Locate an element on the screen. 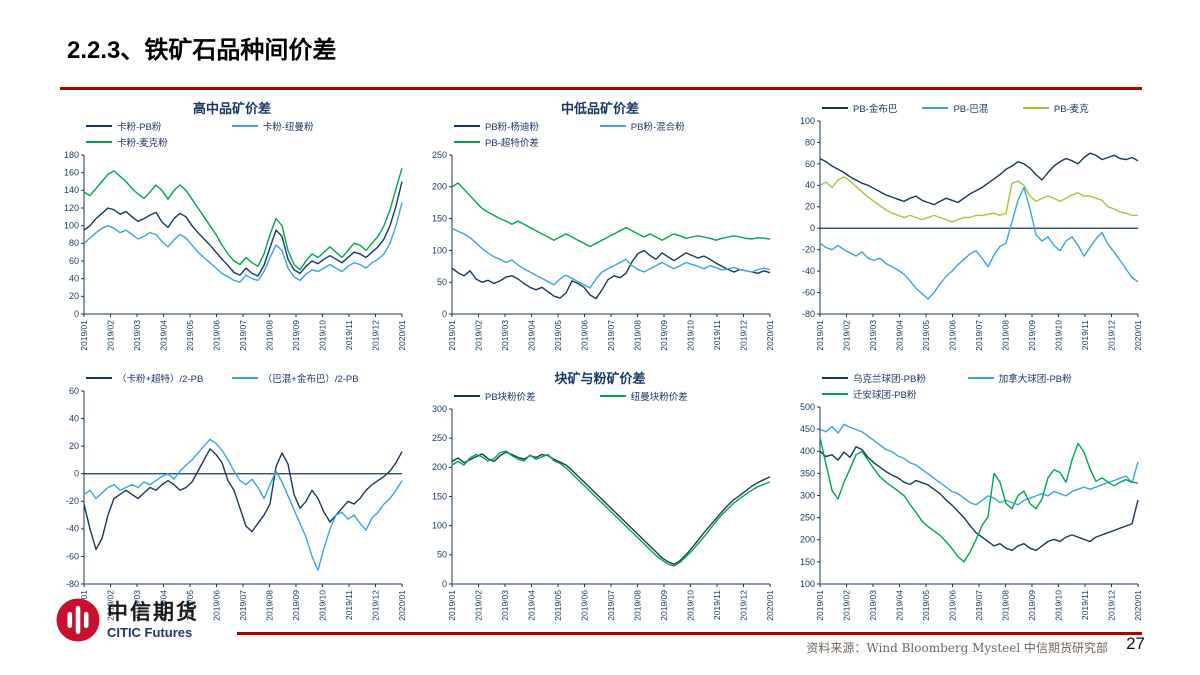 The height and width of the screenshot is (675, 1200). legend-label: 乌克兰球团-PB粉 is located at coordinates (889, 379).